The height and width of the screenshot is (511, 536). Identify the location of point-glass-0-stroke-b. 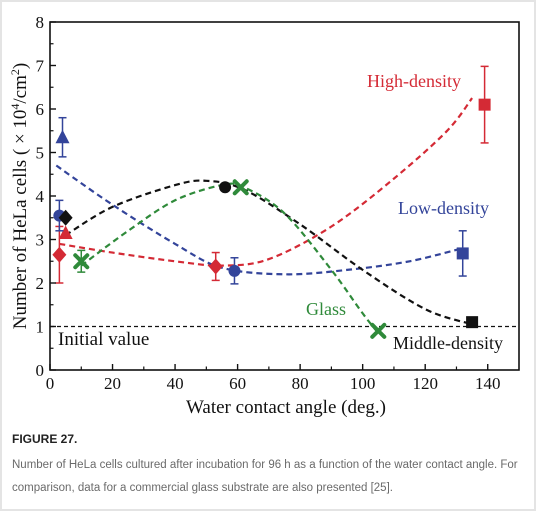
(81, 261).